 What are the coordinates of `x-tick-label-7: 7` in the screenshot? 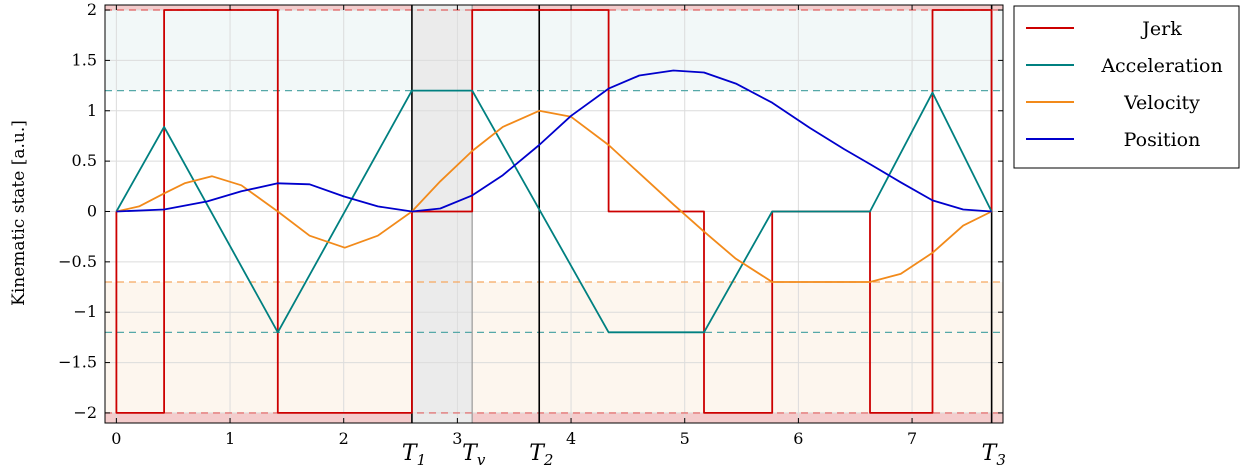 It's located at (912, 438).